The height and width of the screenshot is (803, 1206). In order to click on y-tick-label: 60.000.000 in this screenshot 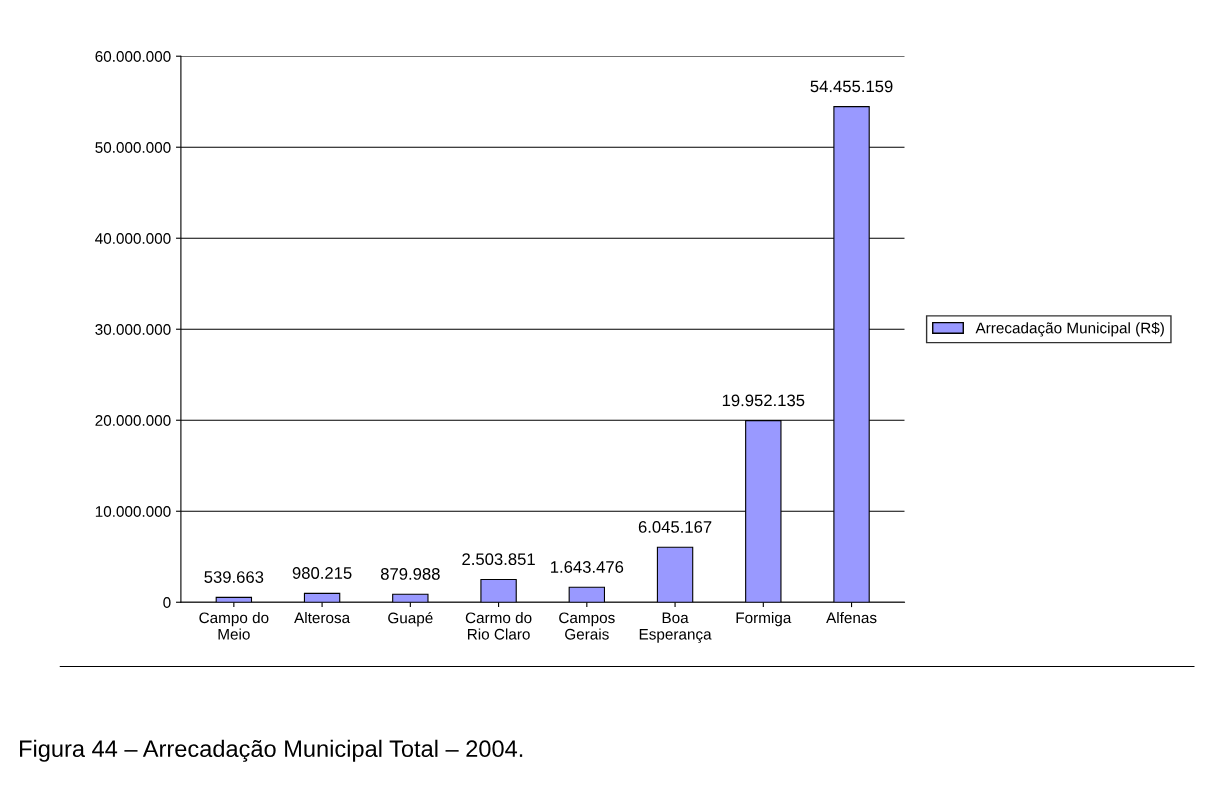, I will do `click(133, 56)`.